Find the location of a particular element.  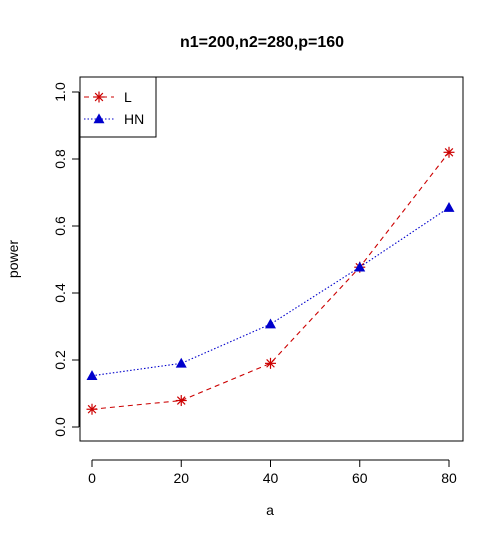

legend-label-l: L is located at coordinates (128, 97).